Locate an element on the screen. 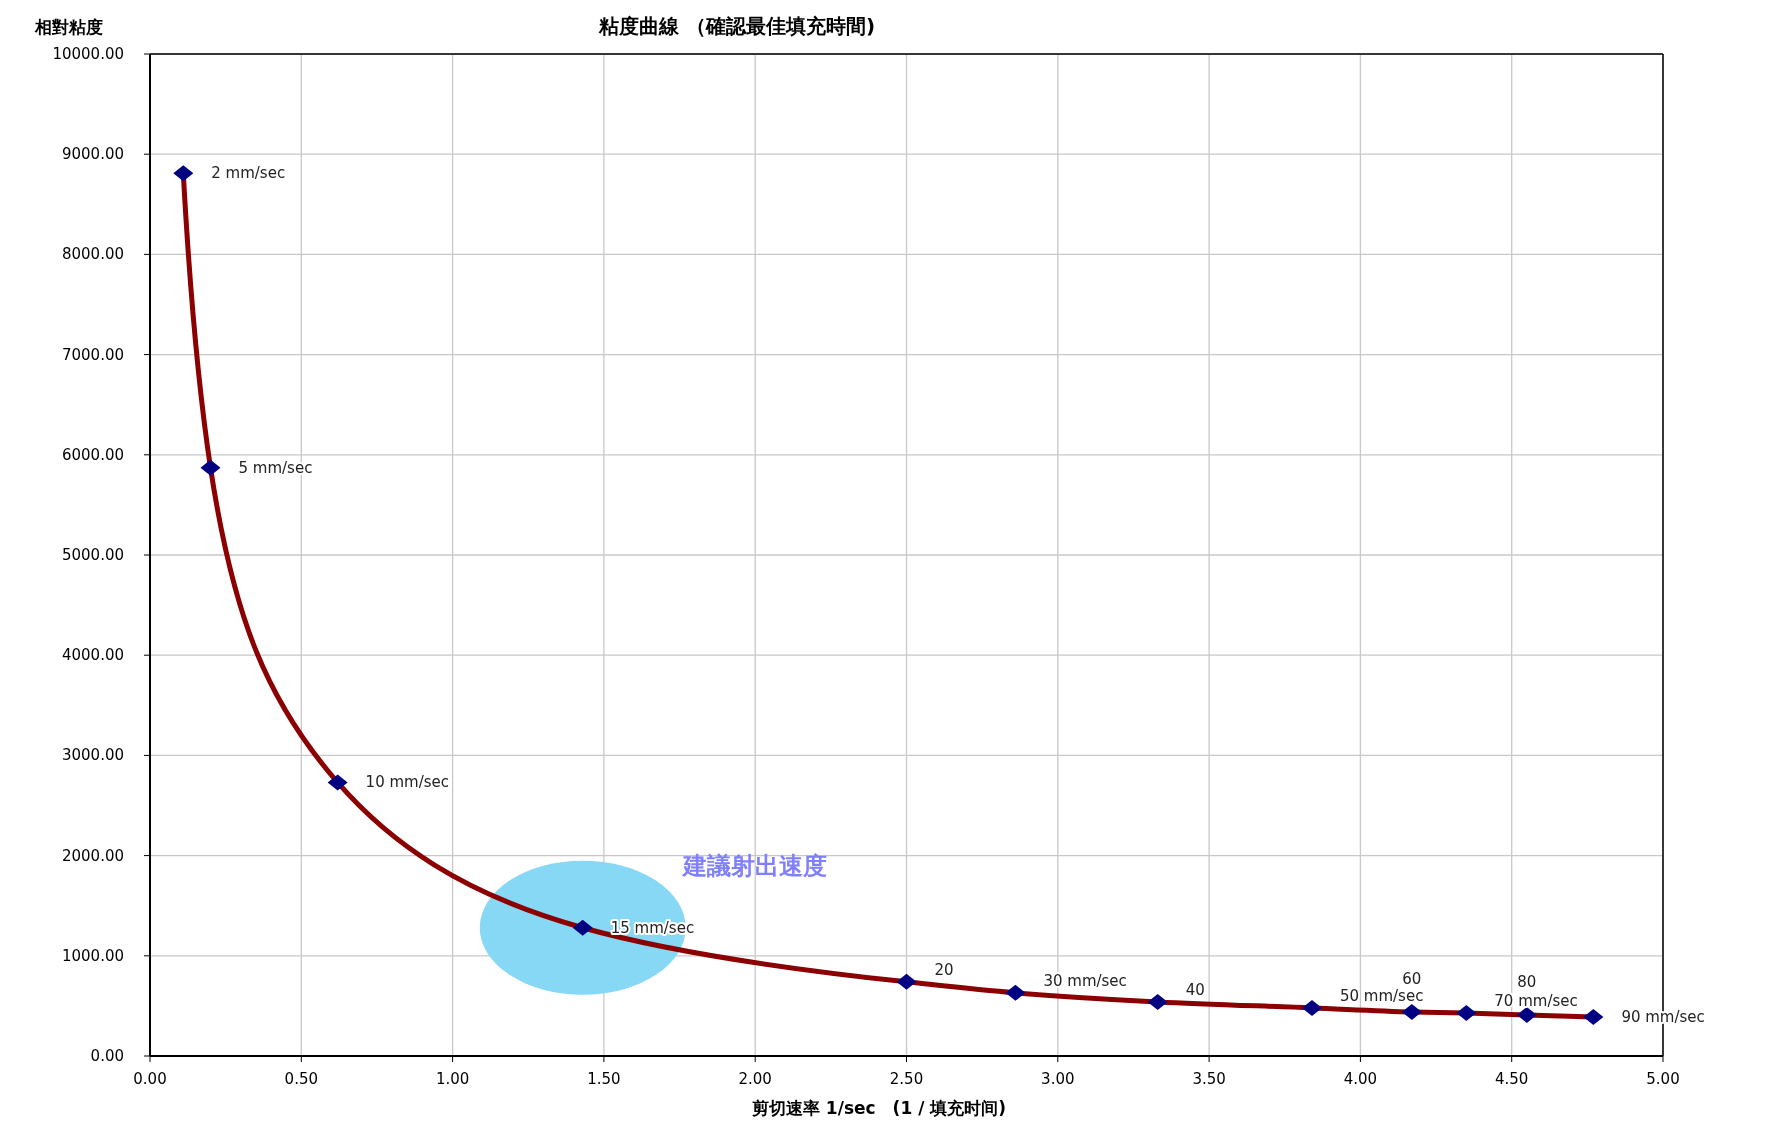  y-tick-label: 7000.00 is located at coordinates (92, 354).